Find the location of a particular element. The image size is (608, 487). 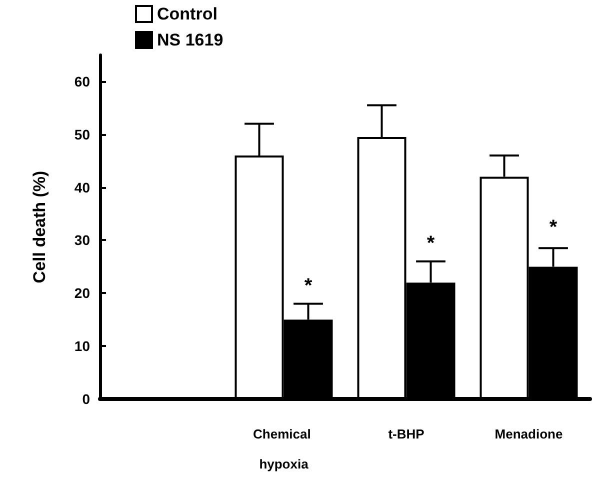

y-tick-label: 30 is located at coordinates (82, 240).